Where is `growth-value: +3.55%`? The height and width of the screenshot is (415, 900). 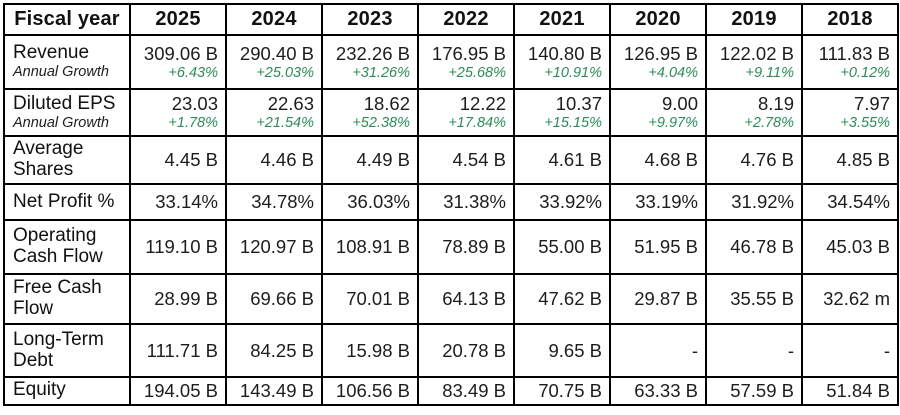
growth-value: +3.55% is located at coordinates (865, 123).